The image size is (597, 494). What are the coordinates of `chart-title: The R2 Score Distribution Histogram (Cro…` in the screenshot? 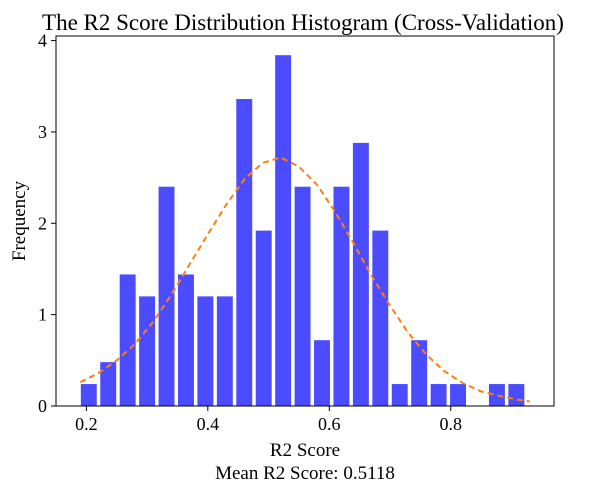 It's located at (303, 22).